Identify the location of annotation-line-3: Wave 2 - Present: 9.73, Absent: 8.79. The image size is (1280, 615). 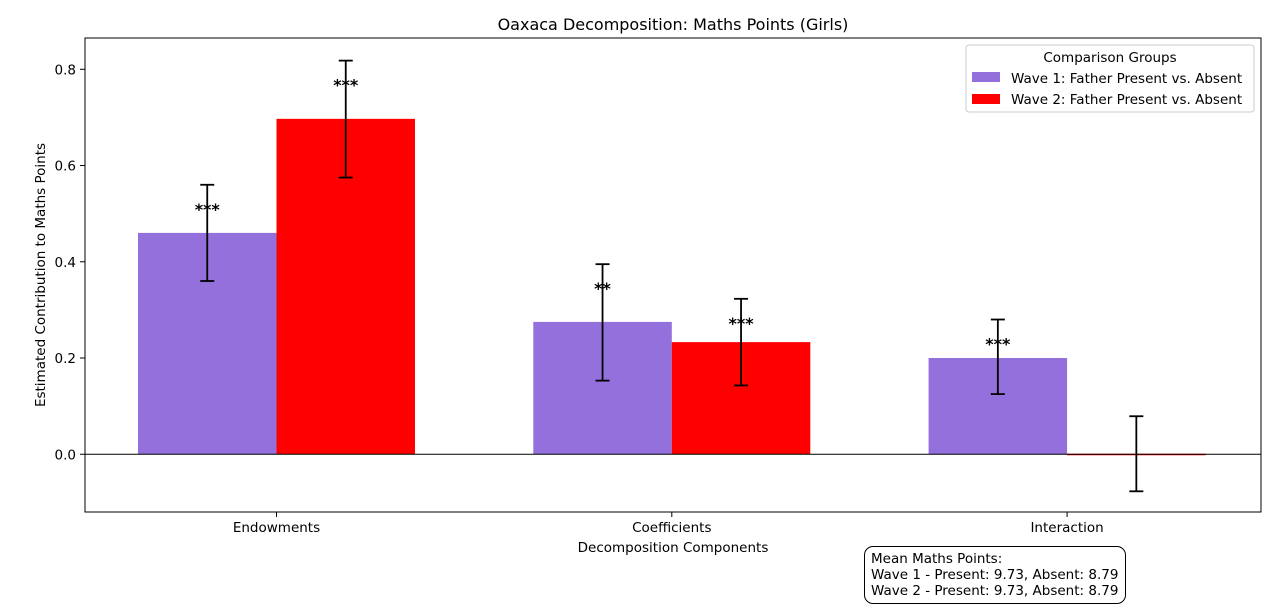
(995, 591).